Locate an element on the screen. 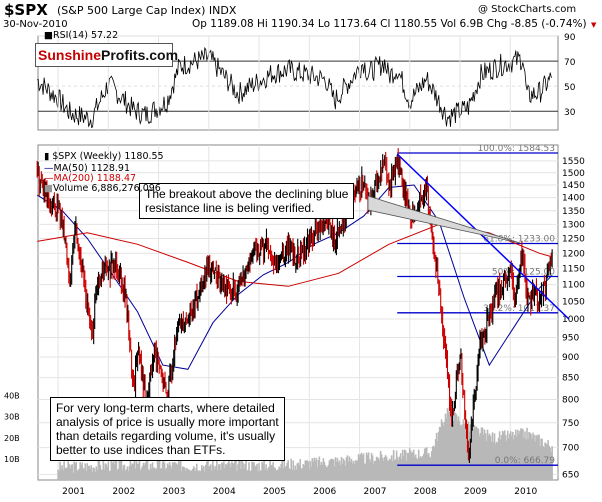 This screenshot has width=602, height=502. price-panel-title: ▮ $SPX (Weekly) 1180.55 is located at coordinates (104, 157).